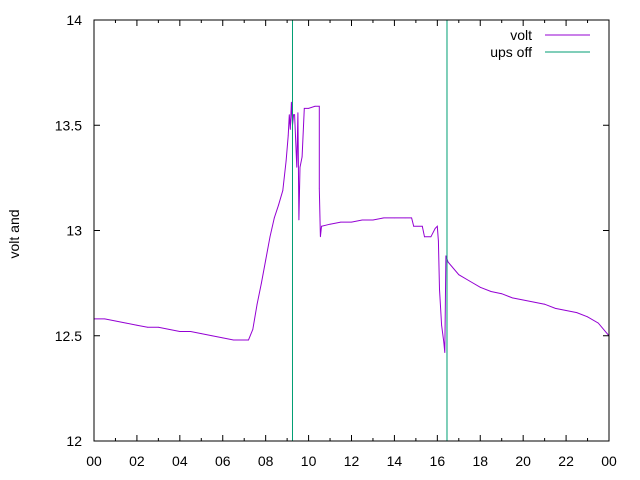 The image size is (640, 480). What do you see at coordinates (438, 461) in the screenshot?
I see `x-tick-label: 16` at bounding box center [438, 461].